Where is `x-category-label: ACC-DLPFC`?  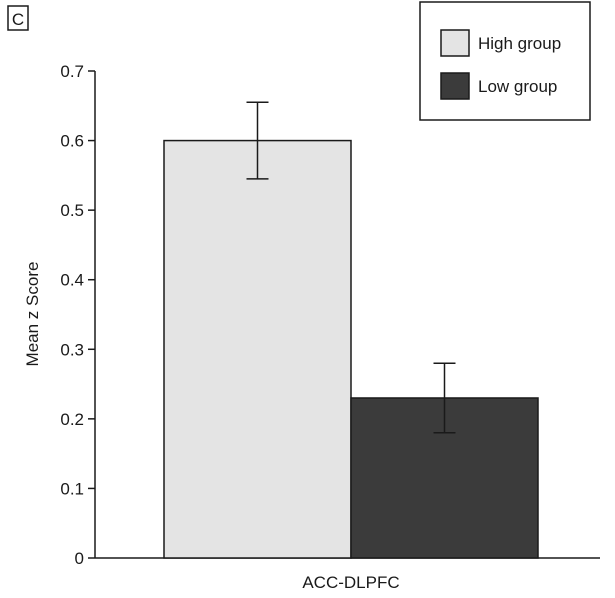
x-category-label: ACC-DLPFC is located at coordinates (350, 582).